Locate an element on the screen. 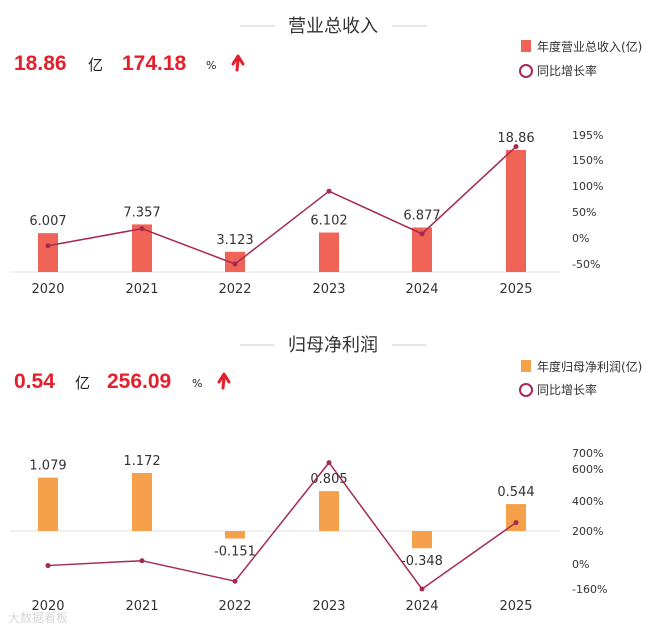  y2-tick-label: -50% is located at coordinates (586, 264).